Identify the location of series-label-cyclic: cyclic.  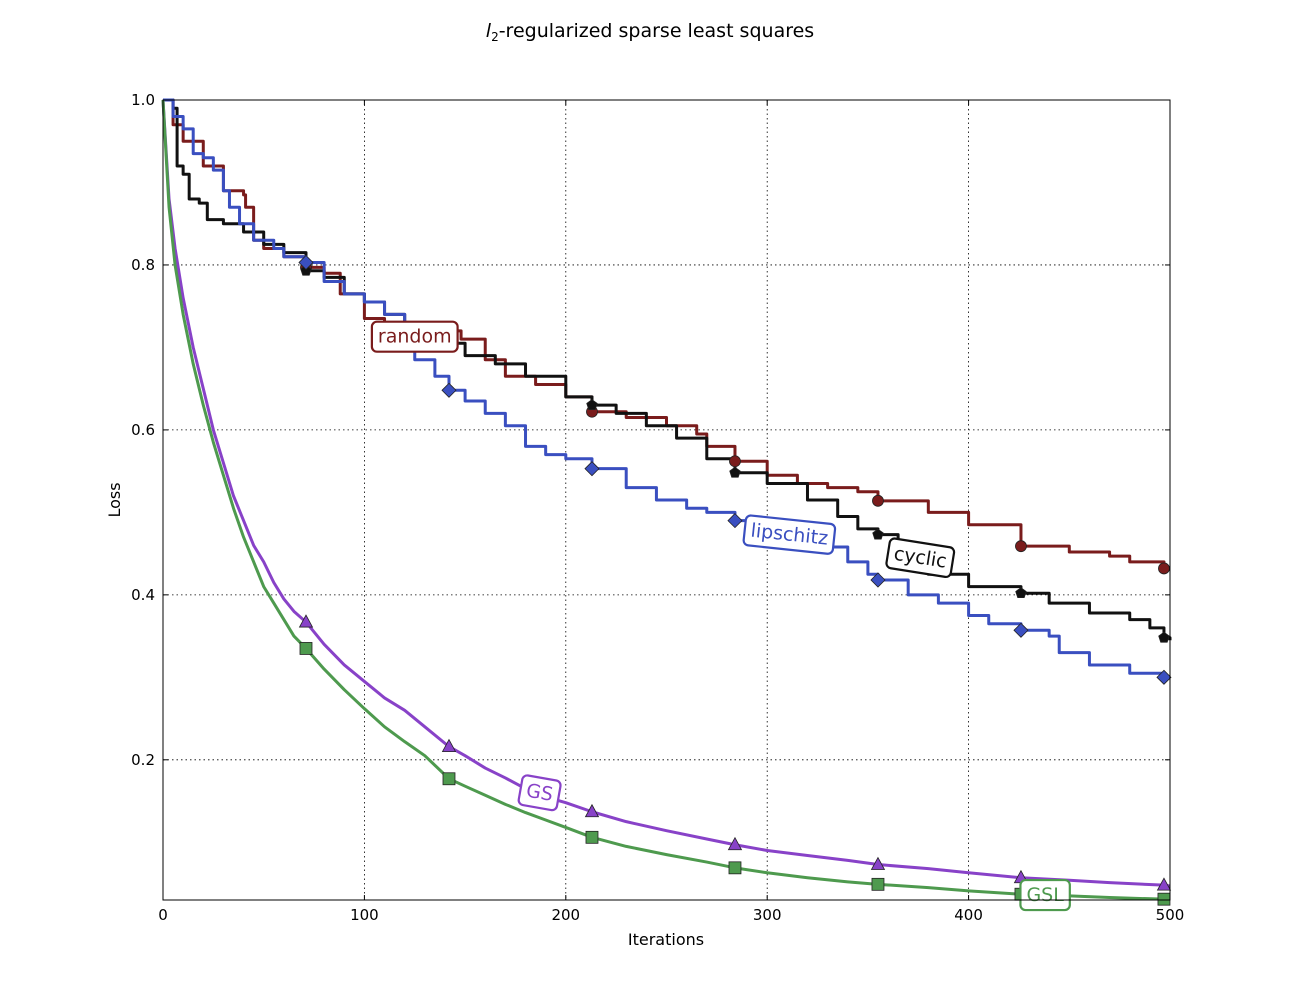
(920, 558).